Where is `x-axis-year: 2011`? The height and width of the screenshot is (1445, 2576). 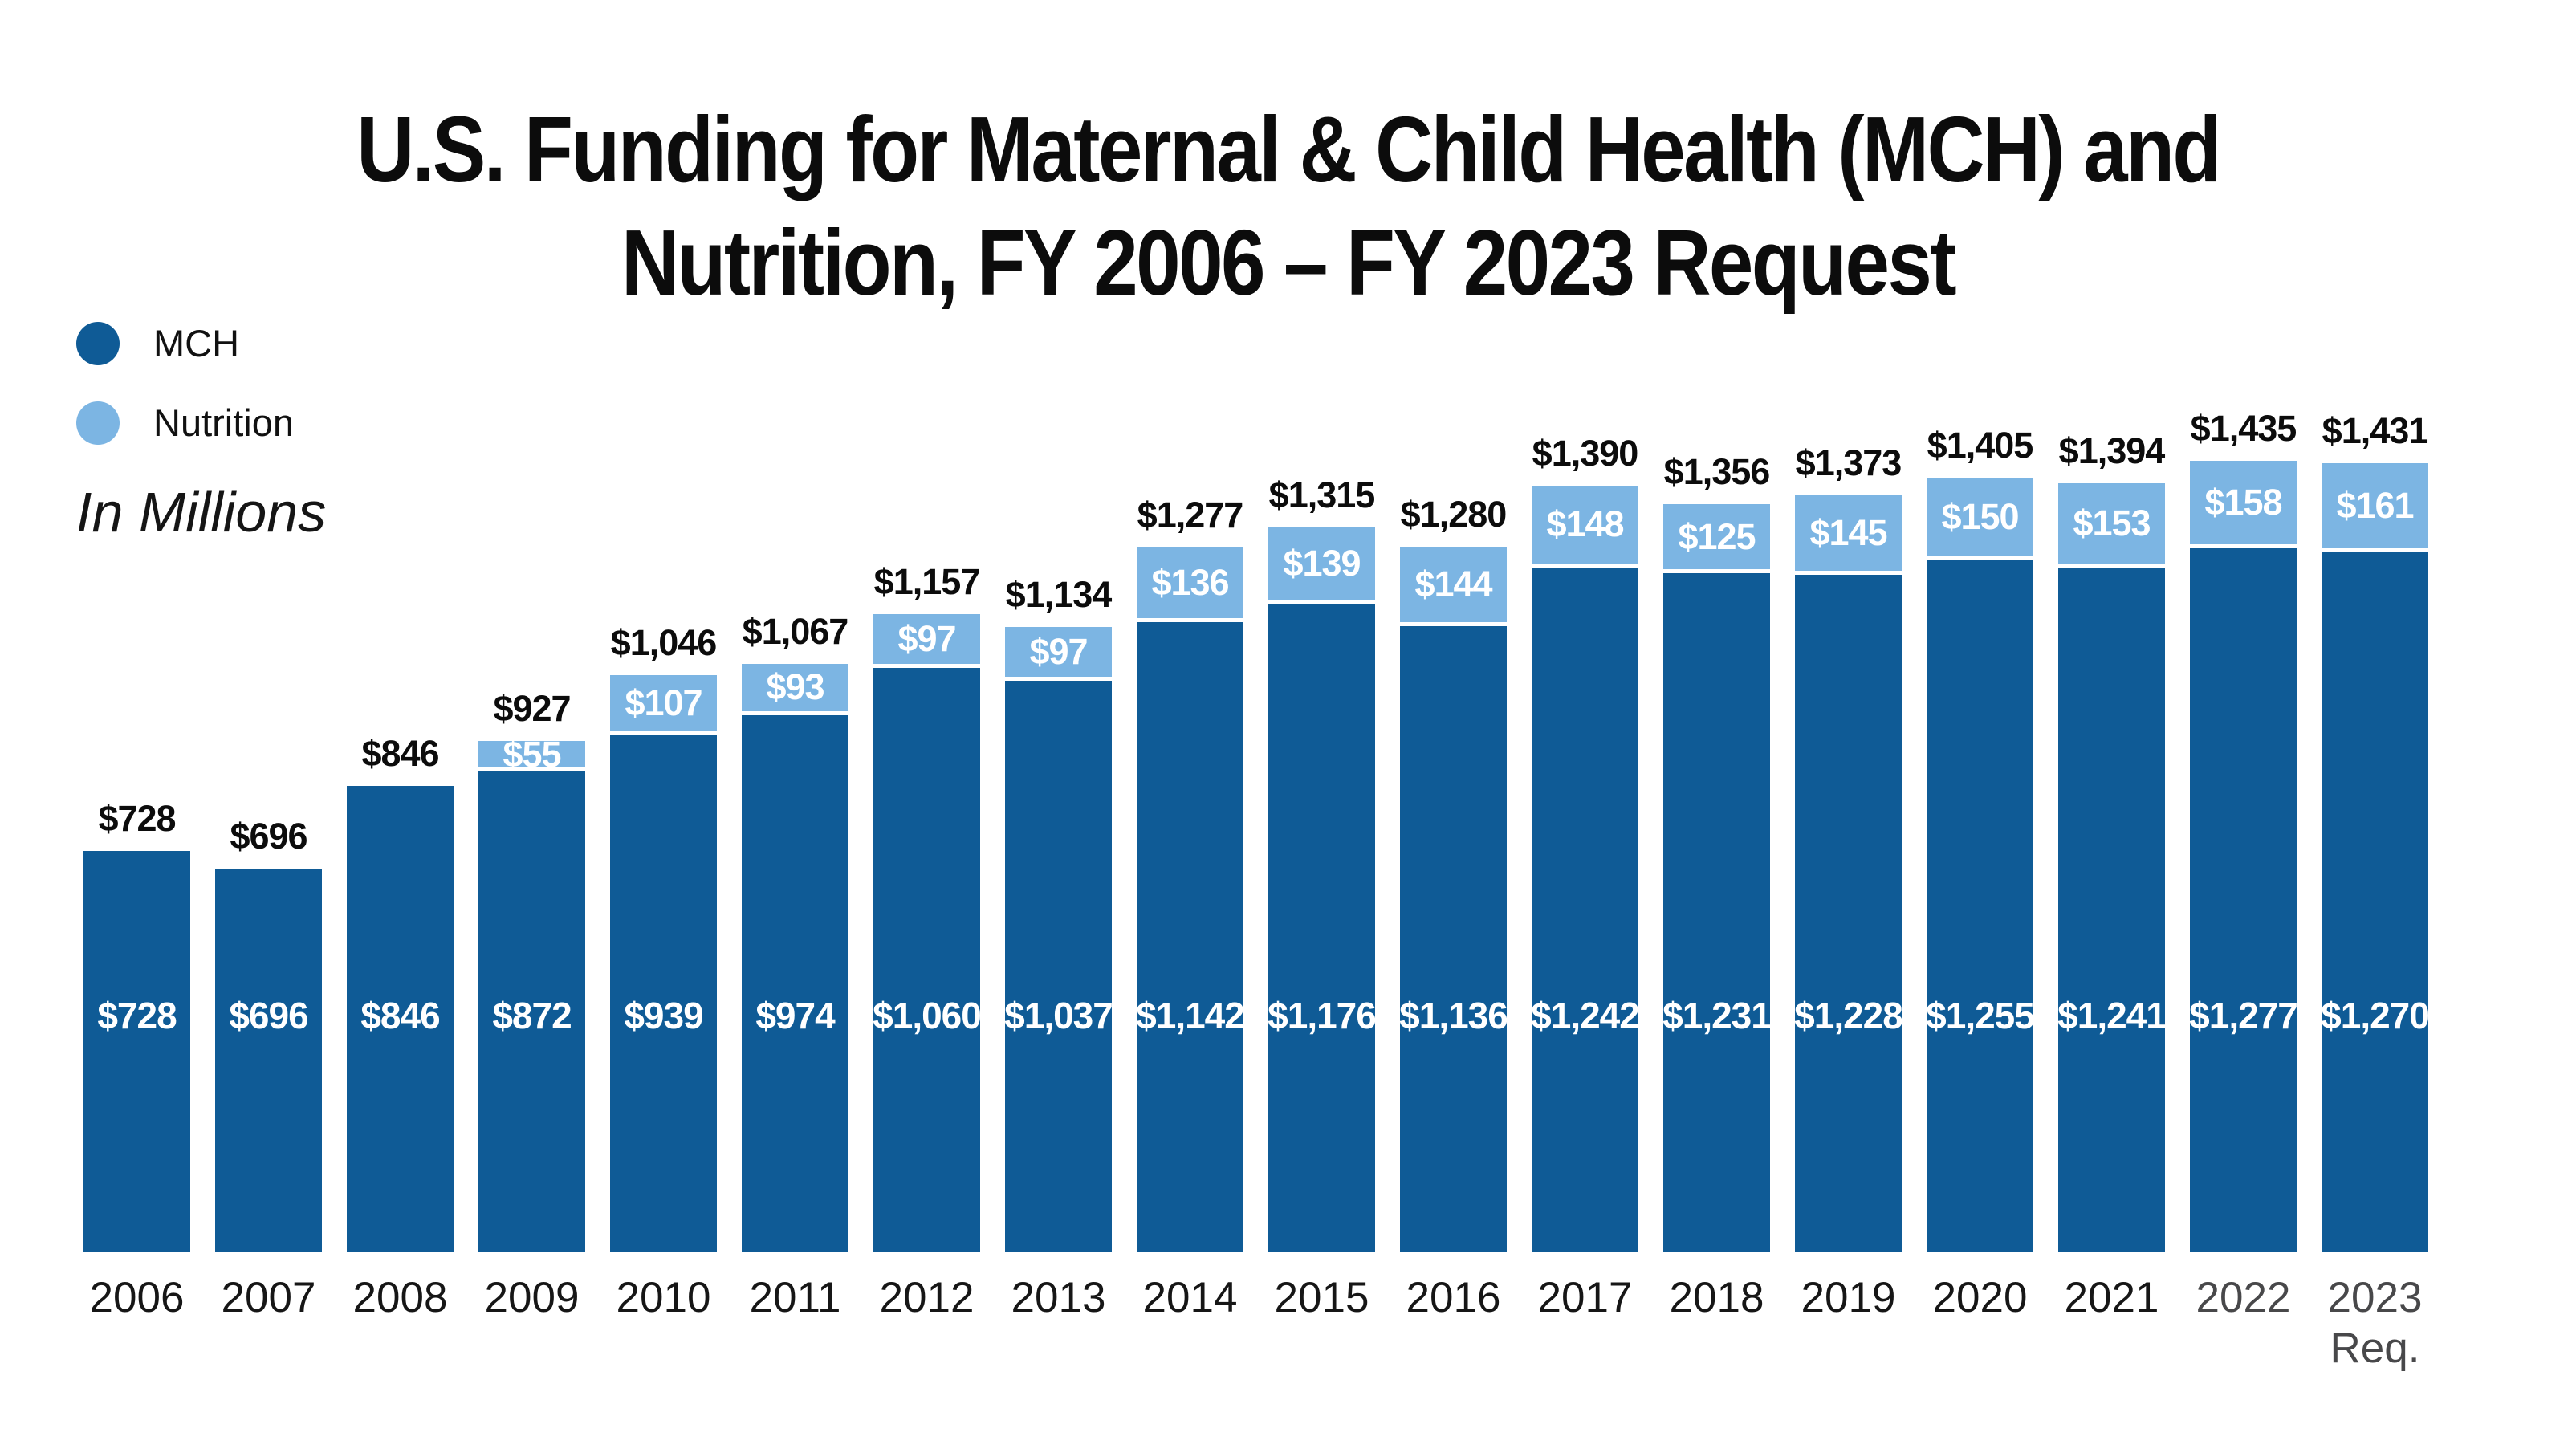
x-axis-year: 2011 is located at coordinates (795, 1297).